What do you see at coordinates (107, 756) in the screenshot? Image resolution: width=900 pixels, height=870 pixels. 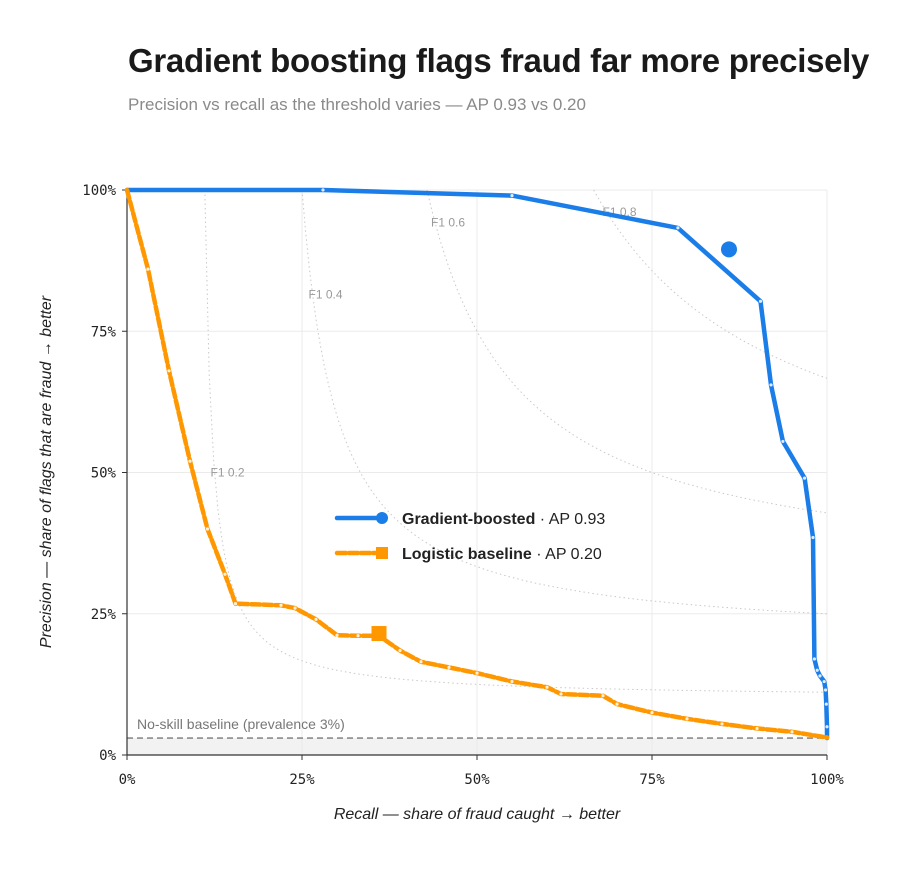 I see `y-tick-label: 0%` at bounding box center [107, 756].